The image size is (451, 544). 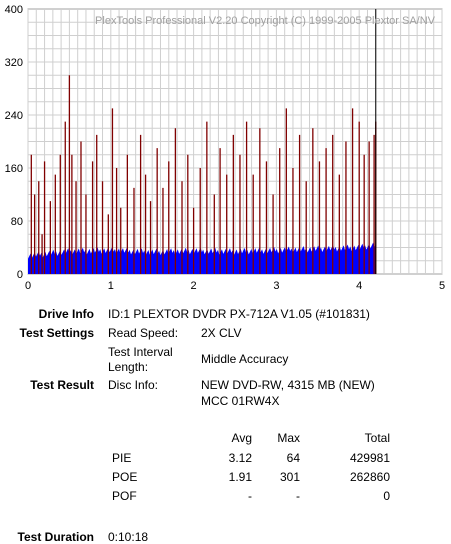 I want to click on pie-series, so click(x=202, y=258).